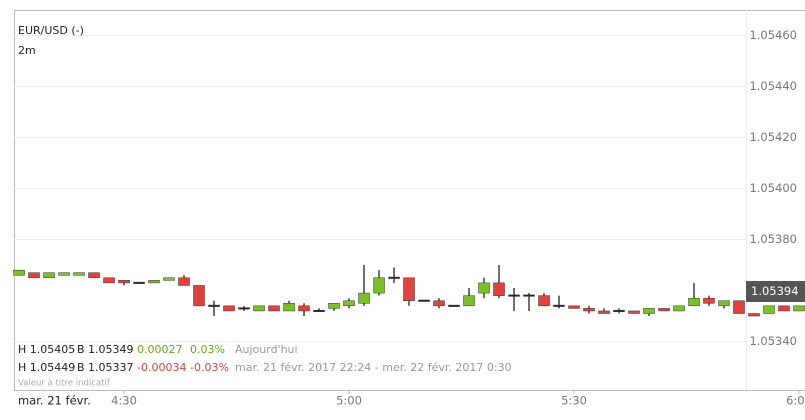 This screenshot has height=420, width=805. Describe the element at coordinates (773, 137) in the screenshot. I see `y-tick-label: 1.05420` at that location.